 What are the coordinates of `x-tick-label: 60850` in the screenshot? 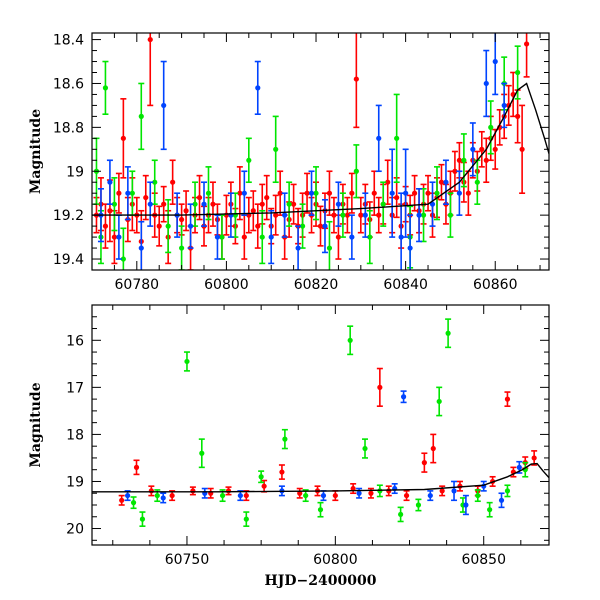 It's located at (483, 560).